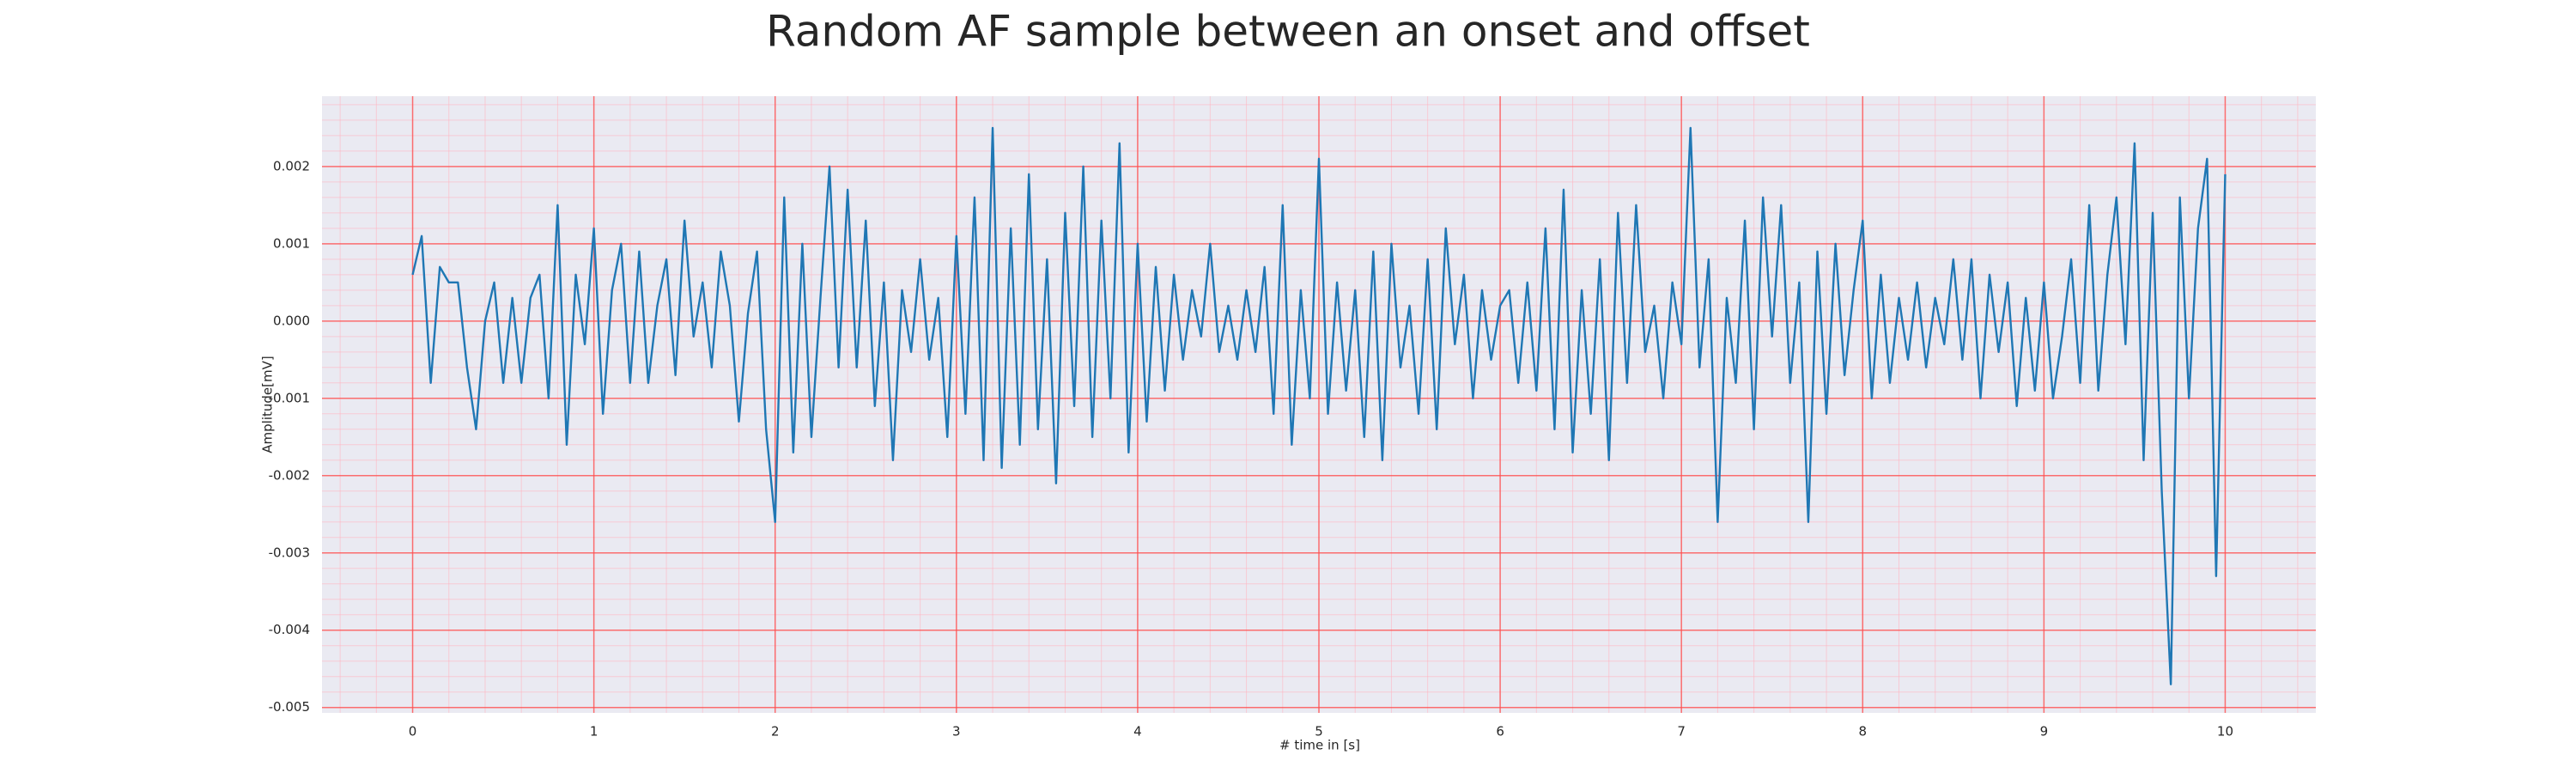  Describe the element at coordinates (290, 552) in the screenshot. I see `y-tick-label: -0.003` at that location.